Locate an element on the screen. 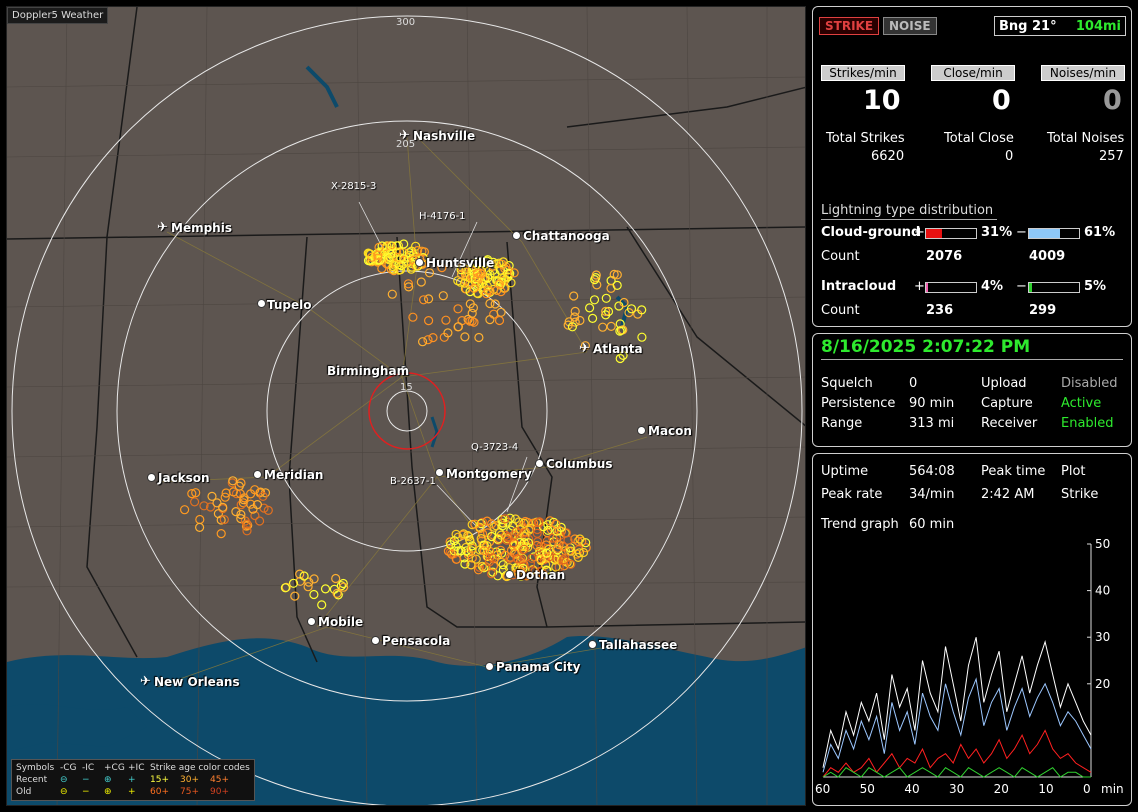 This screenshot has width=1138, height=812. airport-icon: ✈ is located at coordinates (162, 227).